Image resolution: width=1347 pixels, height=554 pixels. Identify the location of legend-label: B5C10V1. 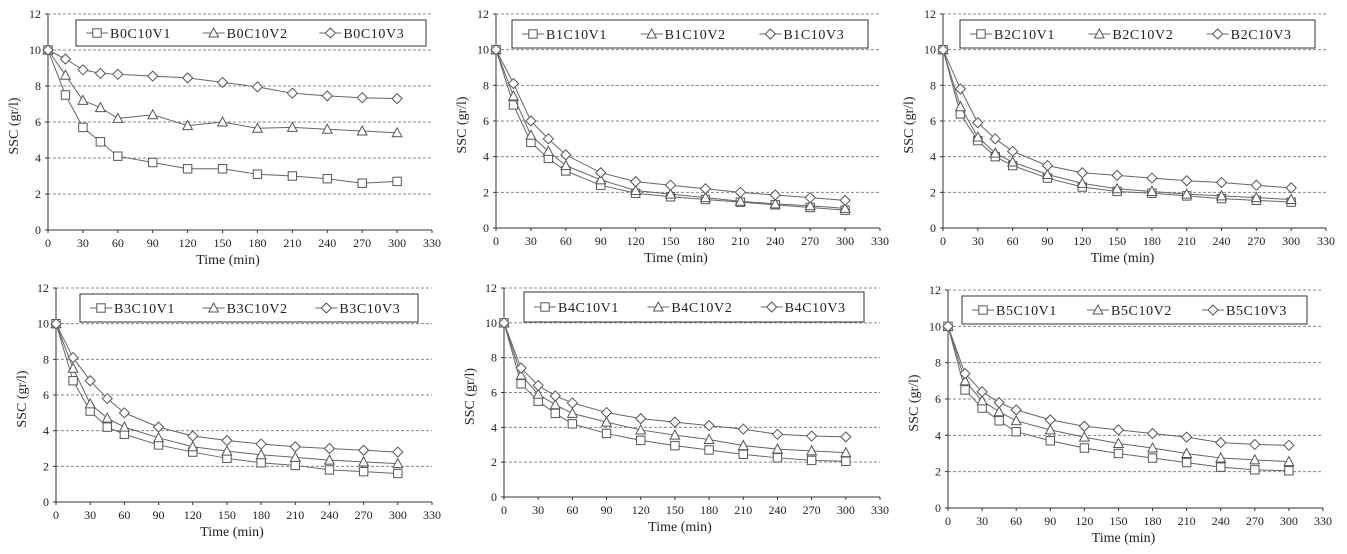
(1026, 311).